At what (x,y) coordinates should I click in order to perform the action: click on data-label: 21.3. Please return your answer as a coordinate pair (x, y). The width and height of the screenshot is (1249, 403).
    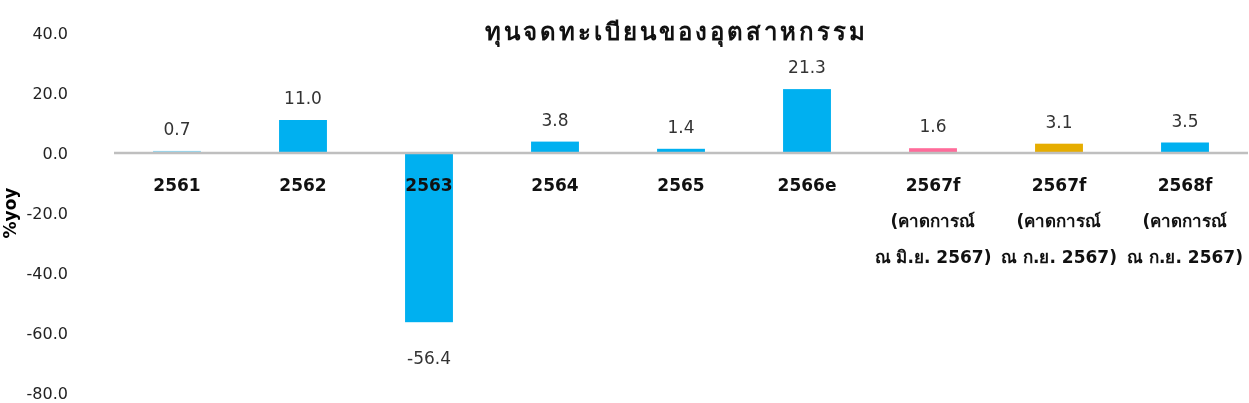
    Looking at the image, I should click on (807, 67).